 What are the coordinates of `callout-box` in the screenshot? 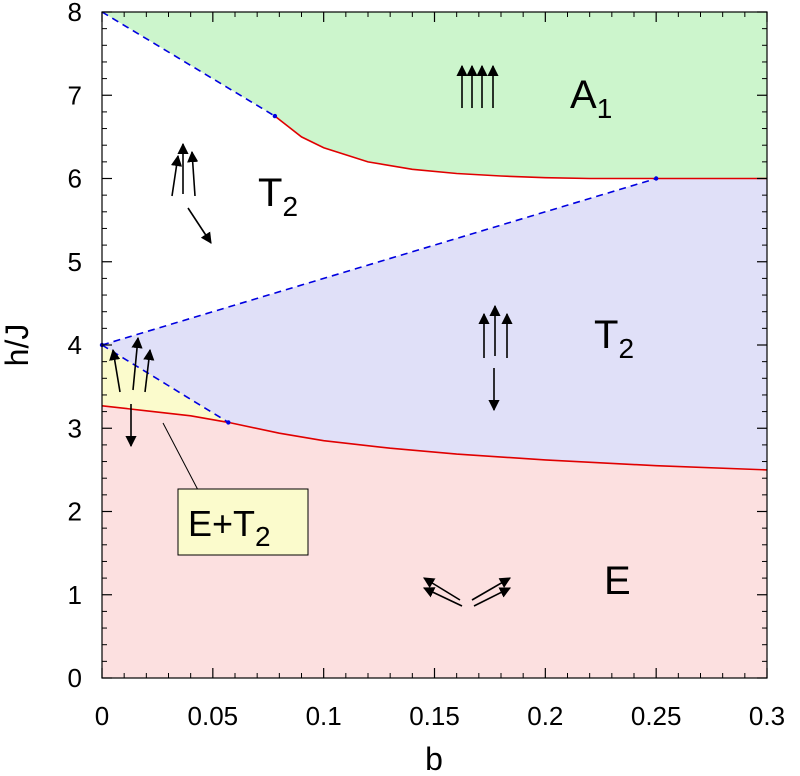 It's located at (243, 522).